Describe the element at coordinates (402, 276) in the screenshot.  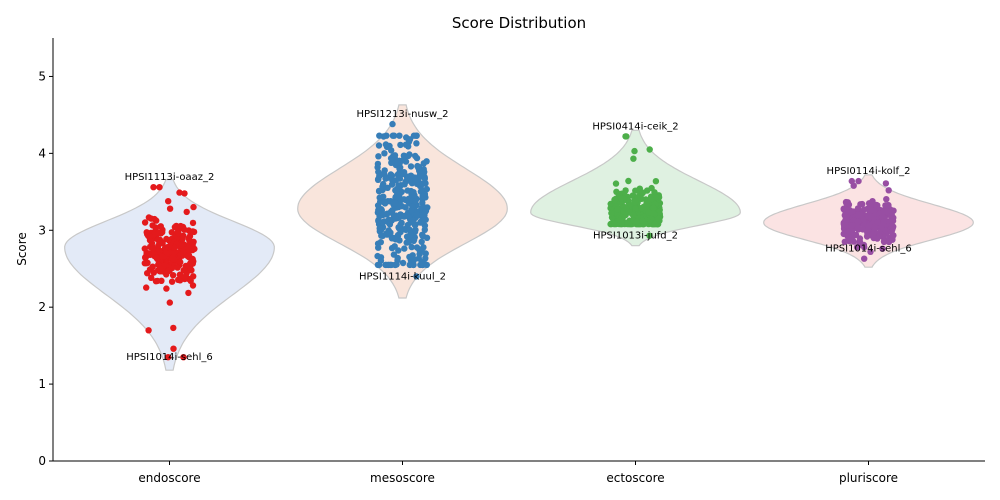
I see `annotation-label: HPSI1114i-kuul_2` at that location.